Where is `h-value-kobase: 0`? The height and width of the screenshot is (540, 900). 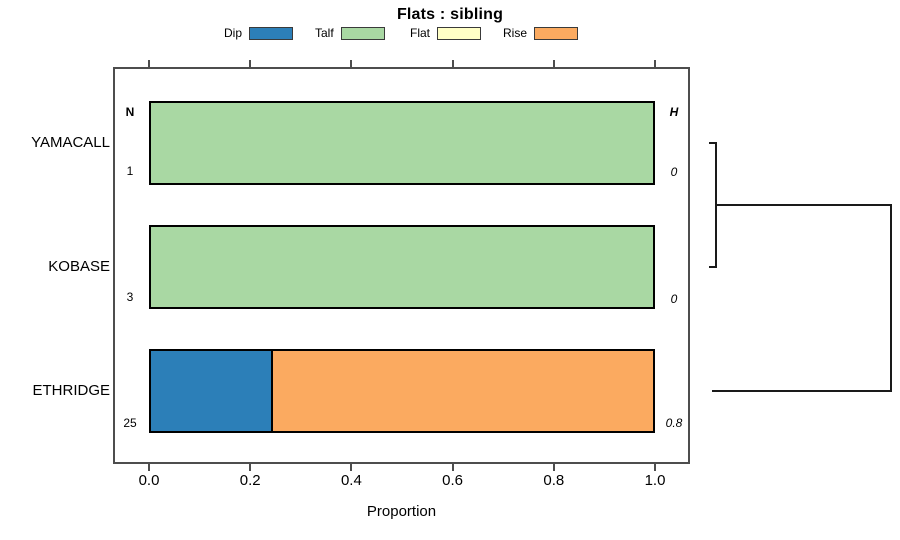 h-value-kobase: 0 is located at coordinates (674, 299).